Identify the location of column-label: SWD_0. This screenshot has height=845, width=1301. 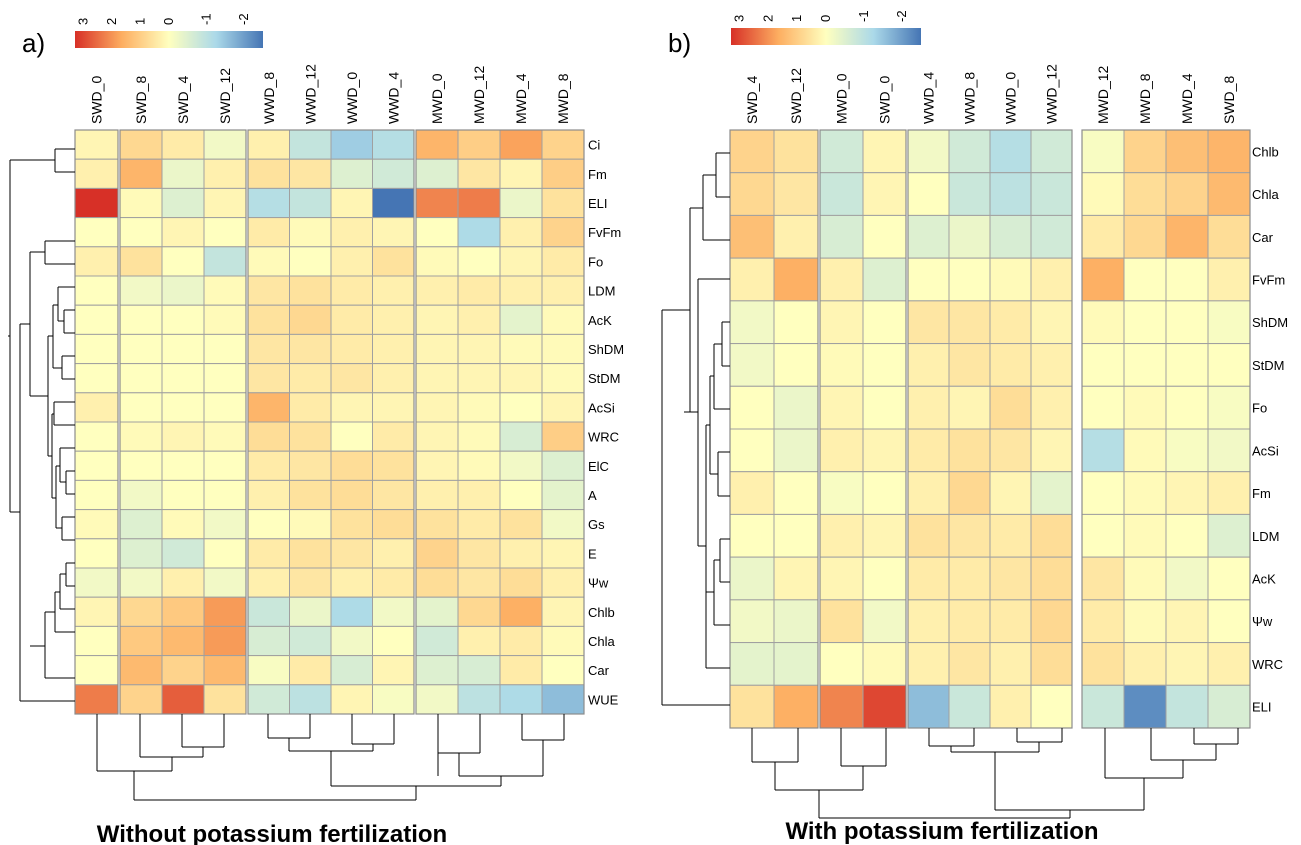
(885, 100).